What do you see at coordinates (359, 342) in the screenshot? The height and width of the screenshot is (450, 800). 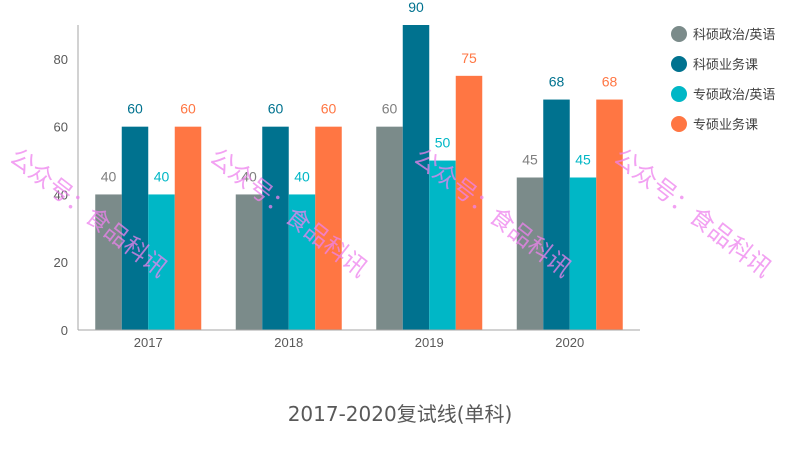 I see `x-tick-labels: 2017 2018 2019 2020` at bounding box center [359, 342].